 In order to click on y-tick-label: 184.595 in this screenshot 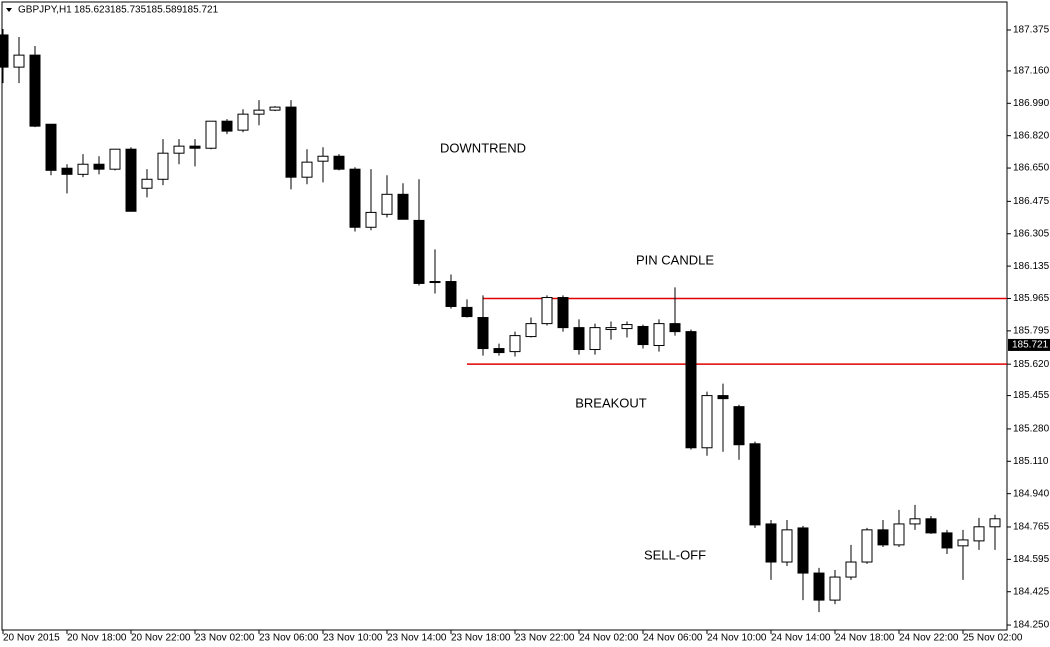, I will do `click(1031, 559)`.